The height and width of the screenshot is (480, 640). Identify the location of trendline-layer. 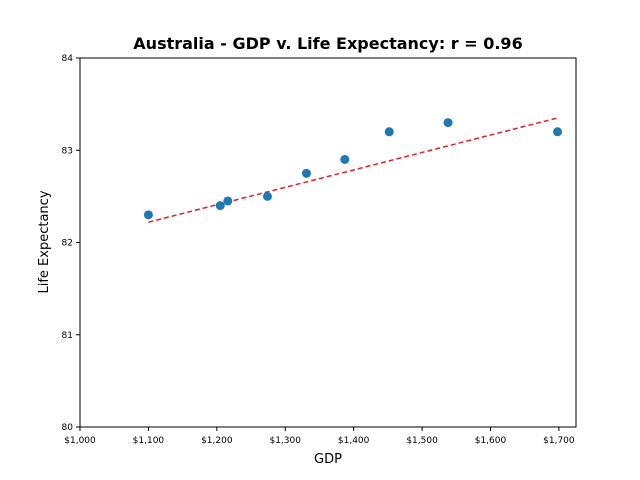
(353, 170).